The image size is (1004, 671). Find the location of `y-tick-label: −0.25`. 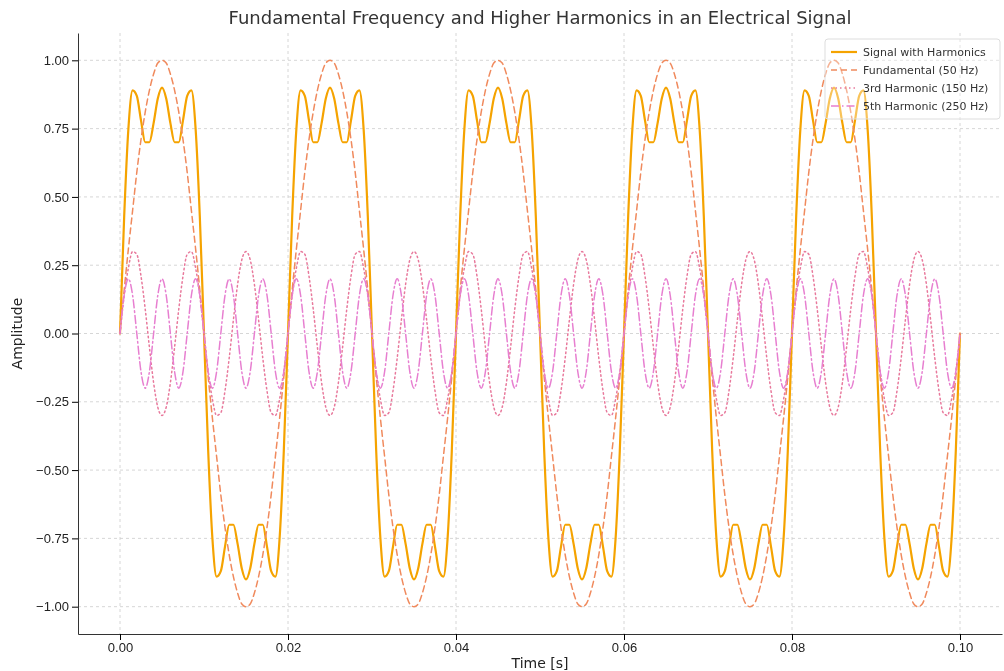

y-tick-label: −0.25 is located at coordinates (52, 402).